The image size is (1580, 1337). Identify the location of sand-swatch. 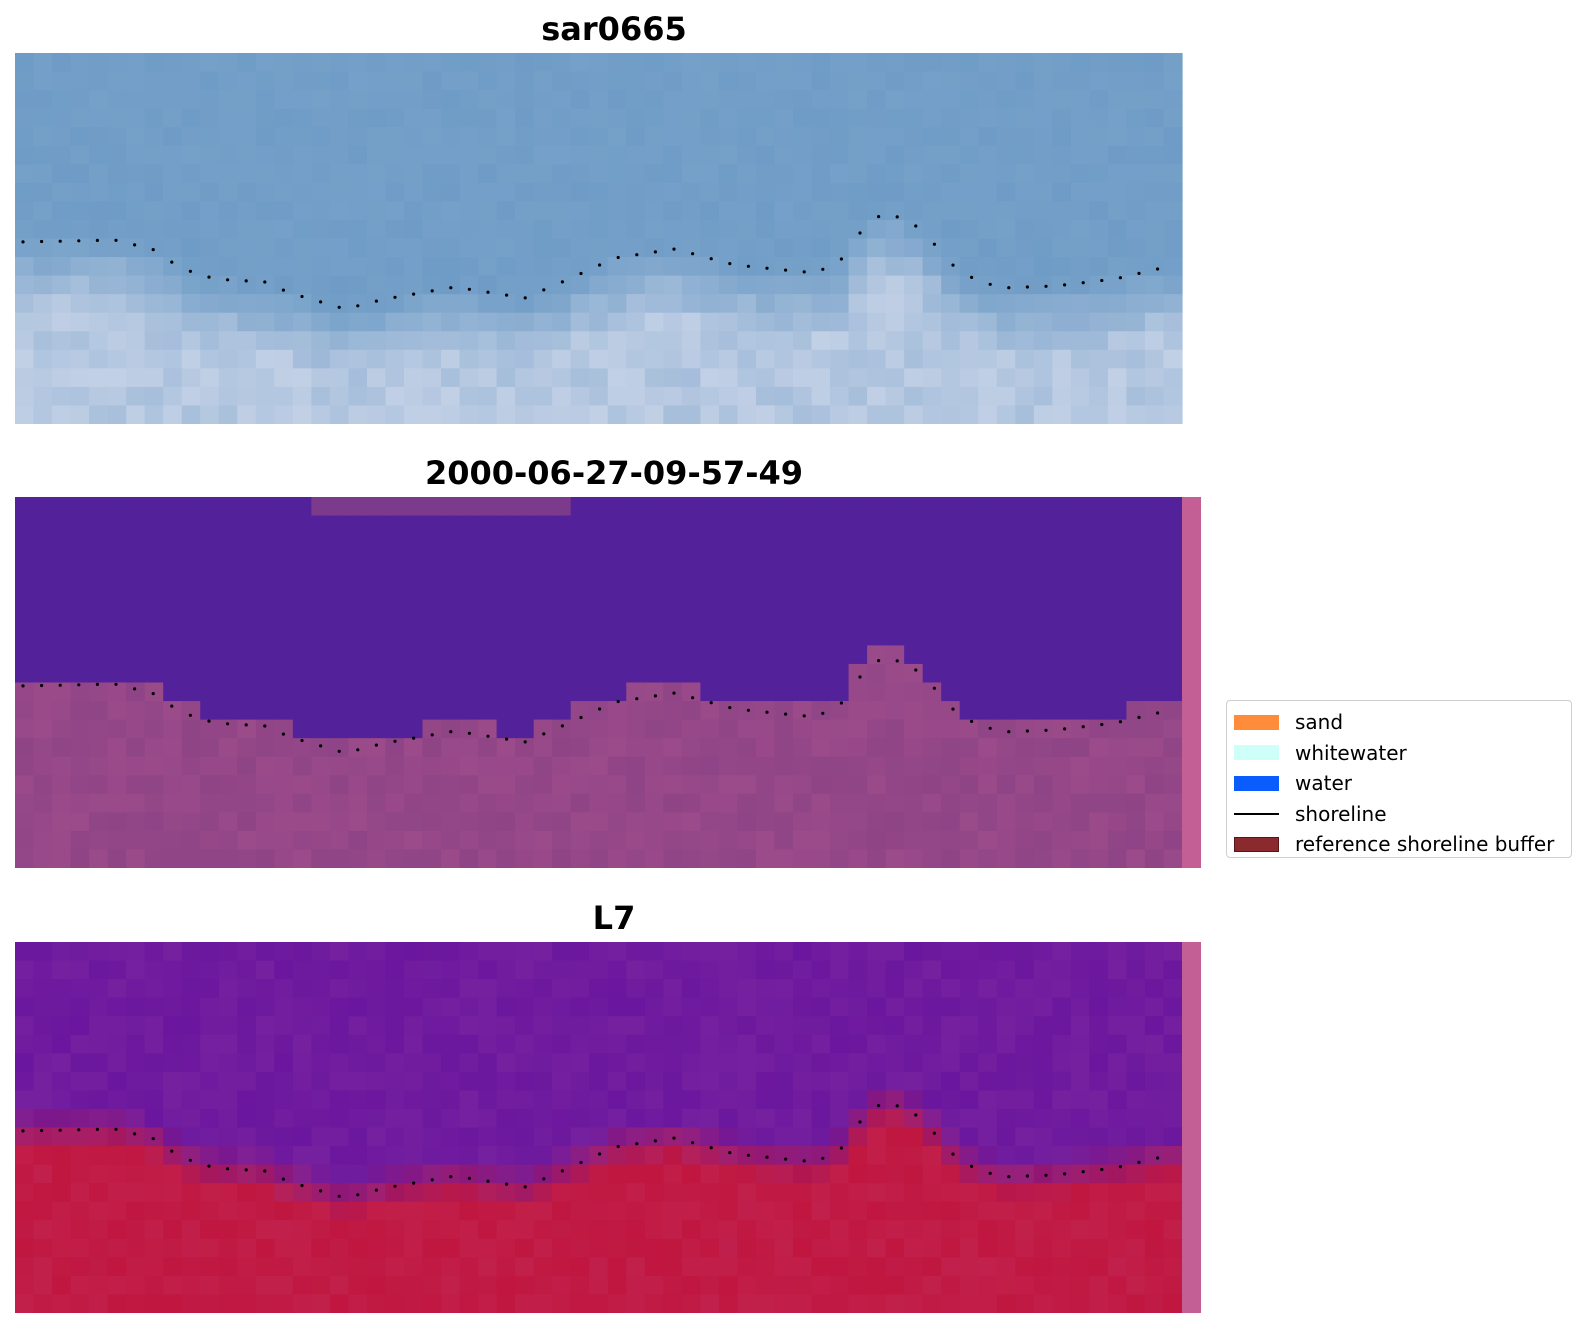
(1256, 722).